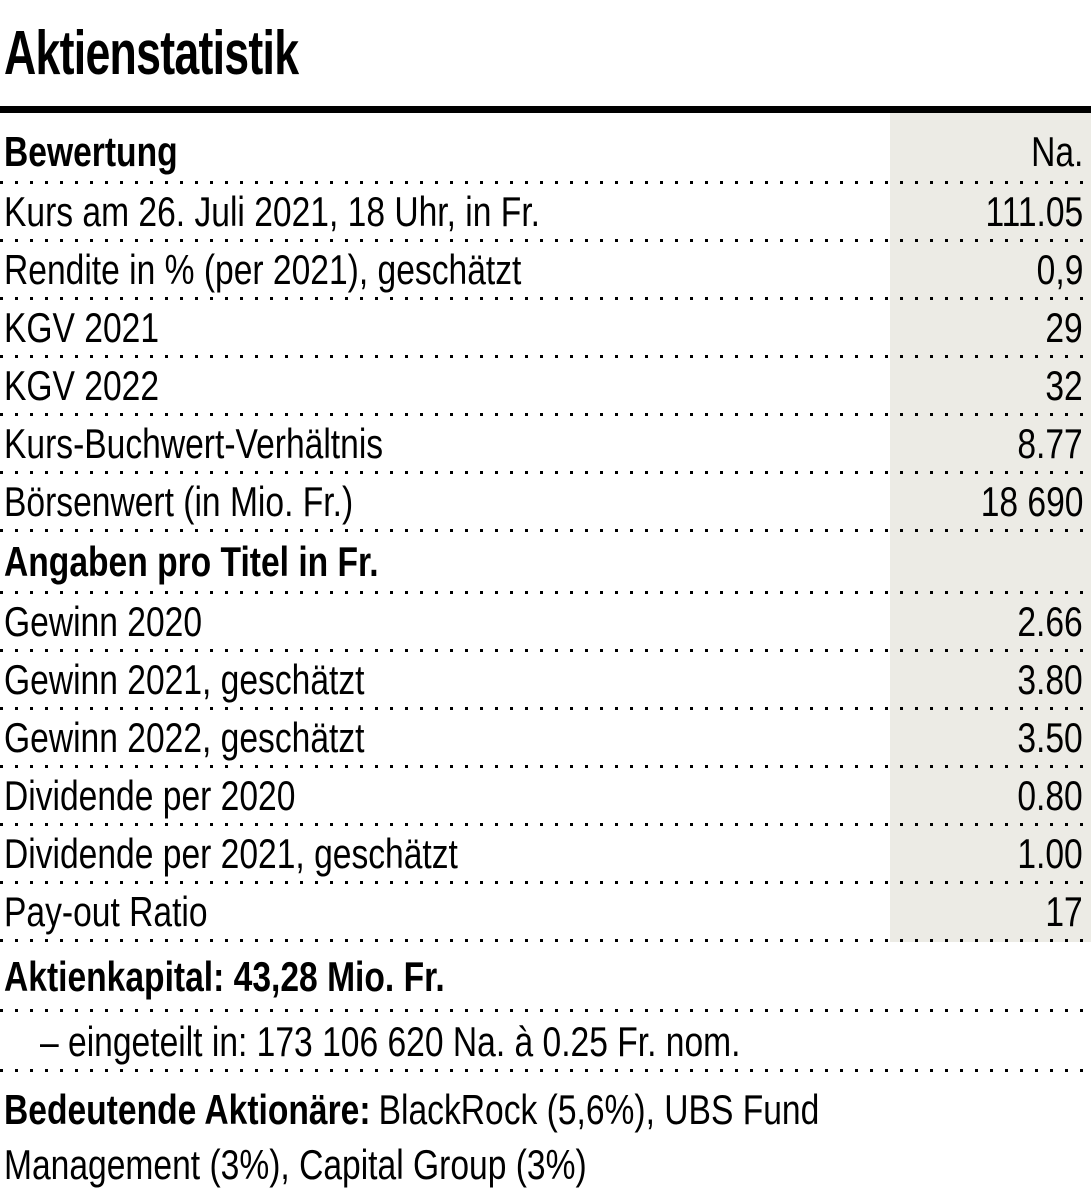  I want to click on table-row: KGV 2022 32, so click(545, 387).